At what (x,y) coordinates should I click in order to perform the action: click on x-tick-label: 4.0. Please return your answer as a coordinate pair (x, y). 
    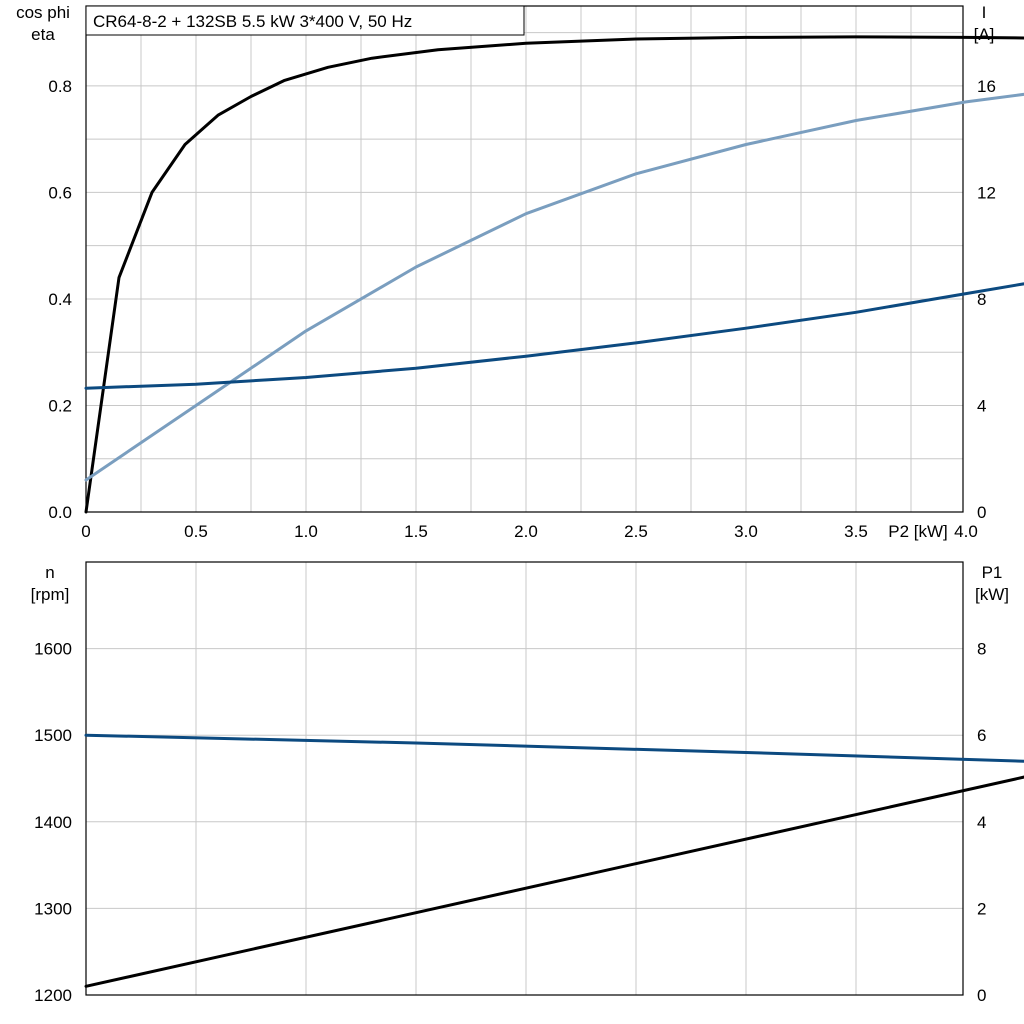
    Looking at the image, I should click on (966, 531).